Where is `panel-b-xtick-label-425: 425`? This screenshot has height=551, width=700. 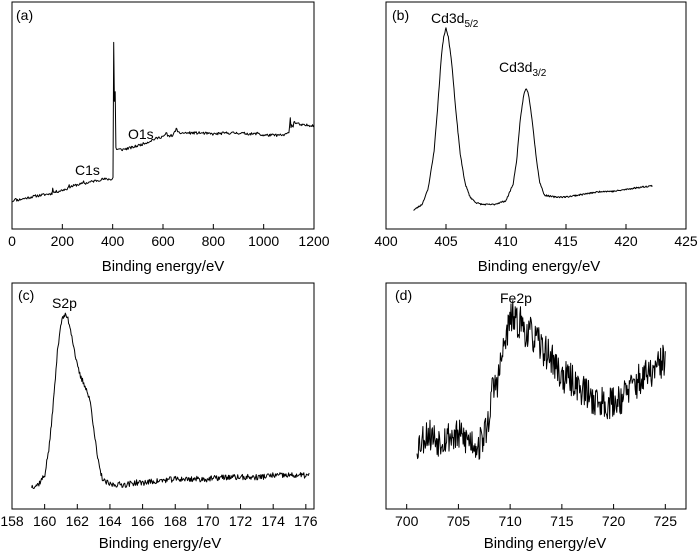
panel-b-xtick-label-425: 425 is located at coordinates (686, 241).